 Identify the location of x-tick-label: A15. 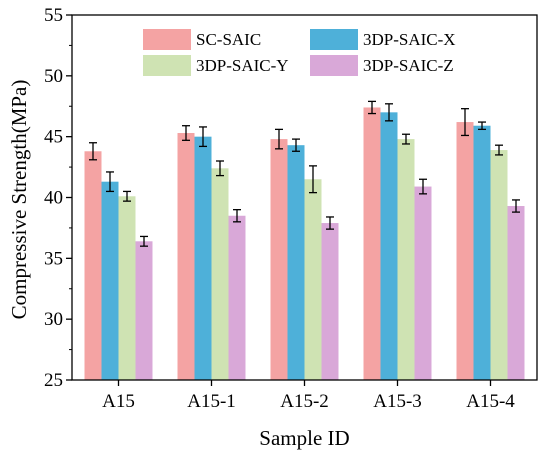
(118, 401).